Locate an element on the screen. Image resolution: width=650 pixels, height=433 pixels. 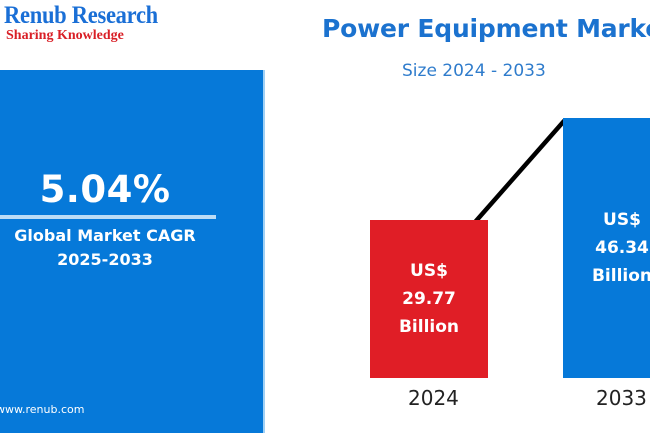
logo-tagline: Sharing Knowledge is located at coordinates (65, 35).